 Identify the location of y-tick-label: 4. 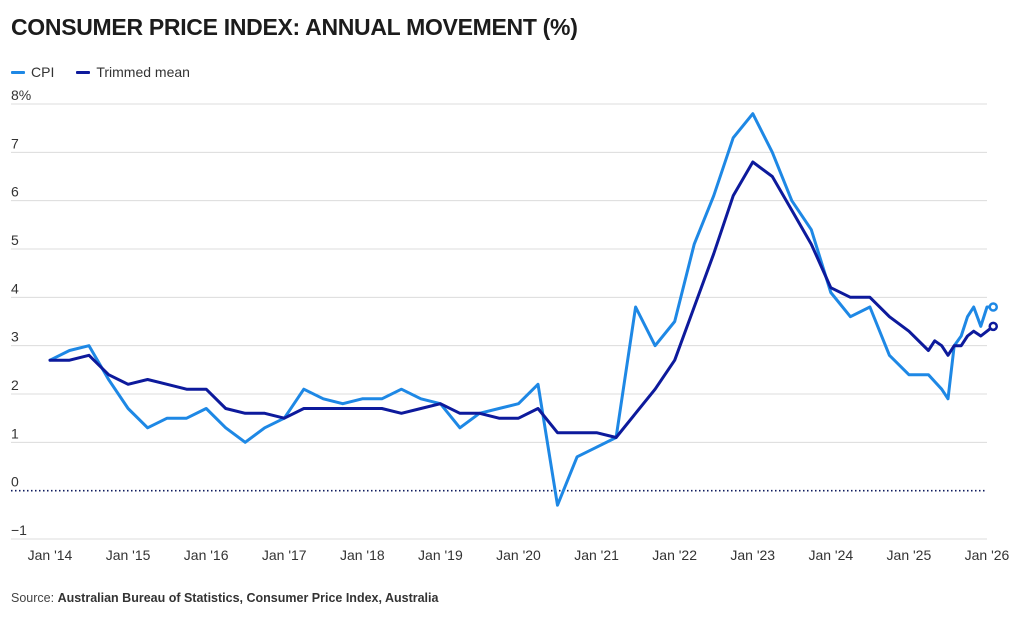
(15, 288).